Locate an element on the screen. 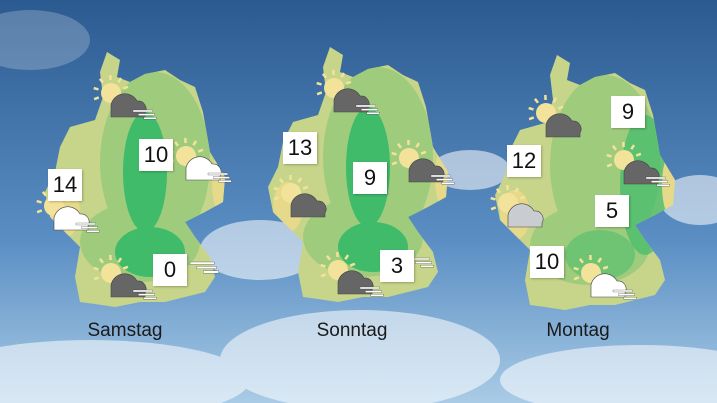 The width and height of the screenshot is (717, 403). sun-cloud-light-icon is located at coordinates (517, 206).